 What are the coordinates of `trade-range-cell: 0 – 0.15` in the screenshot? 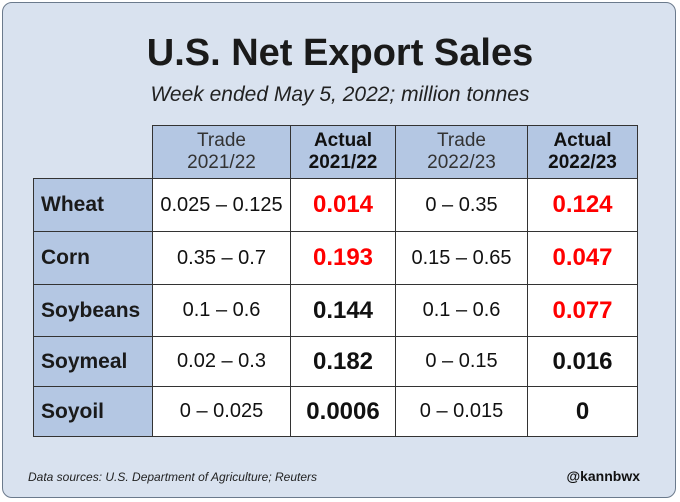 It's located at (461, 361).